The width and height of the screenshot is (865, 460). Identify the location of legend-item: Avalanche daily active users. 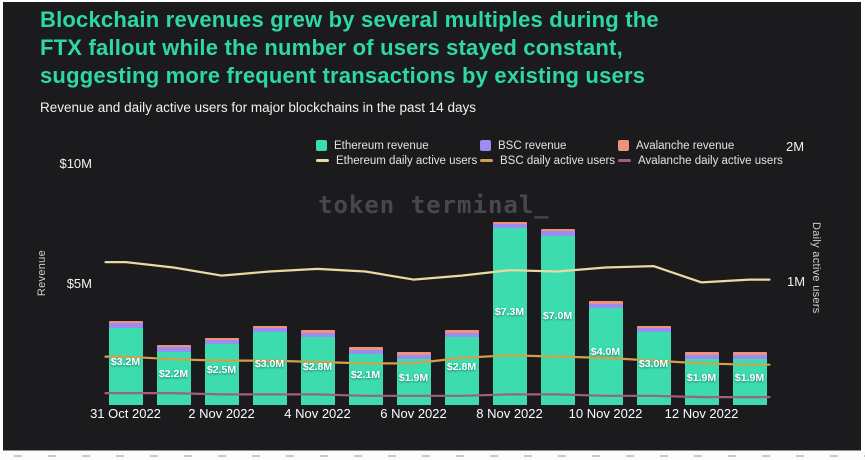
(700, 160).